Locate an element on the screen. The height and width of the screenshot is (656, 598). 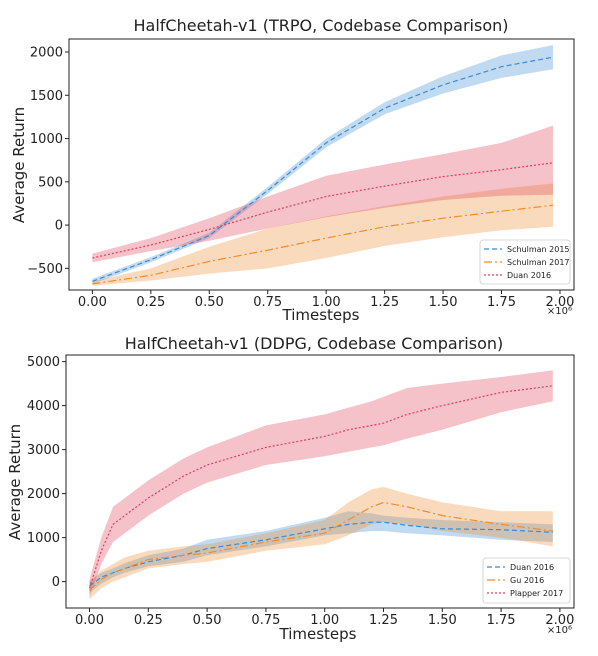
y-tick-label: 3000 is located at coordinates (43, 450).